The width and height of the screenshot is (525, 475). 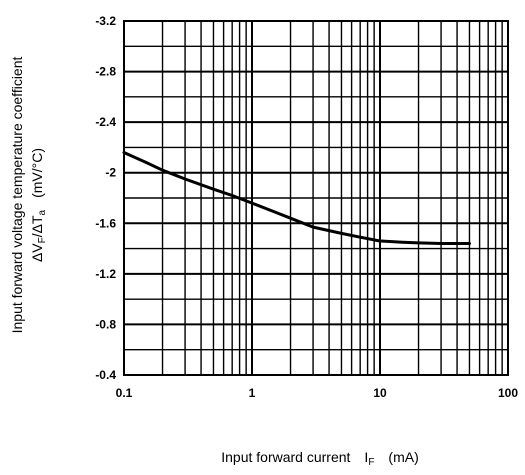 I want to click on y-axis-label-line2: ΔVF/ΔTa(mV/°C), so click(x=38, y=205).